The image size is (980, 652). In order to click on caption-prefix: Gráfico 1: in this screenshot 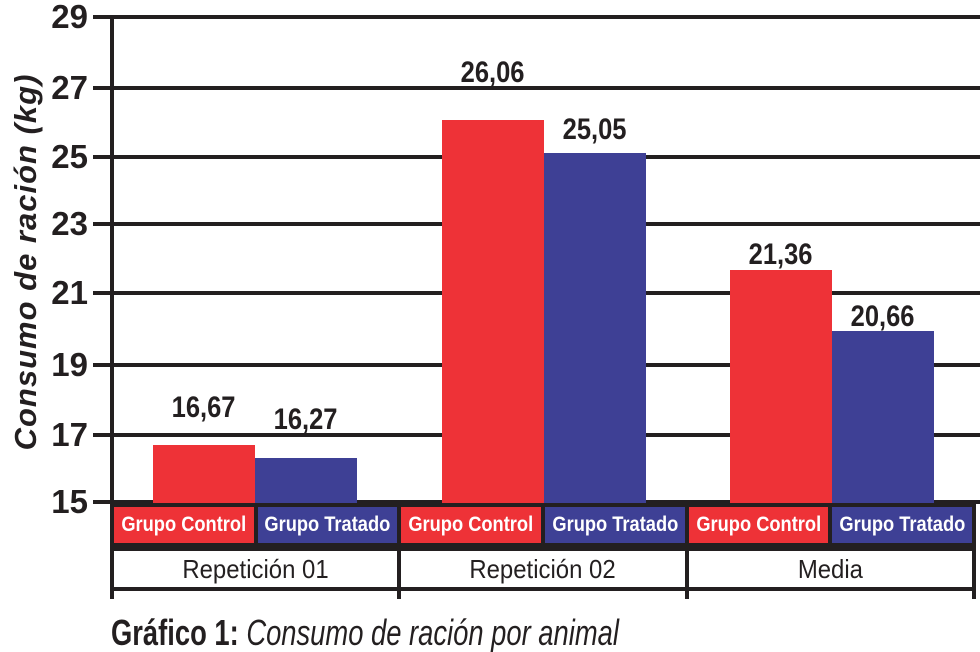, I will do `click(175, 632)`.